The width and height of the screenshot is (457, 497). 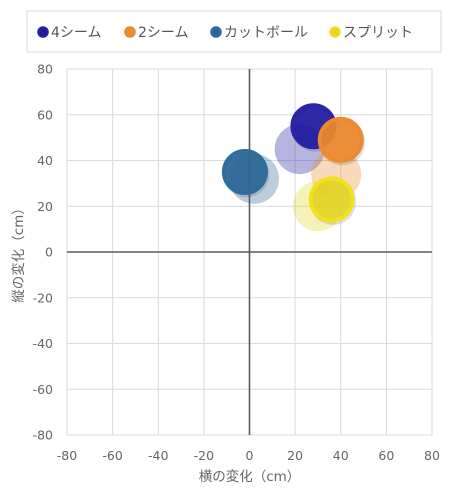 I want to click on legend-box: 4シーム 2シーム カットボール スプリット, so click(x=234, y=31).